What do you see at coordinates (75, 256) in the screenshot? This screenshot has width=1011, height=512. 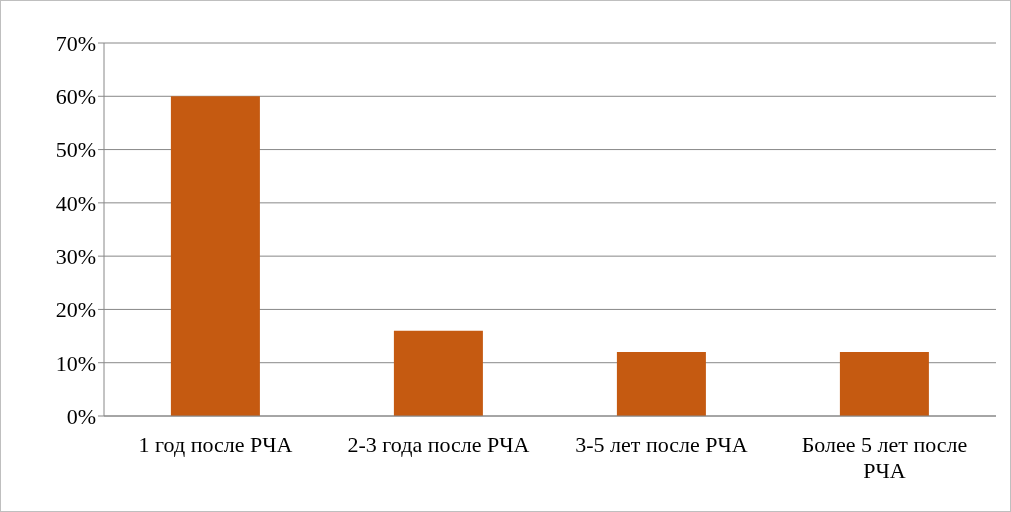 I see `y-tick-label: 30%` at bounding box center [75, 256].